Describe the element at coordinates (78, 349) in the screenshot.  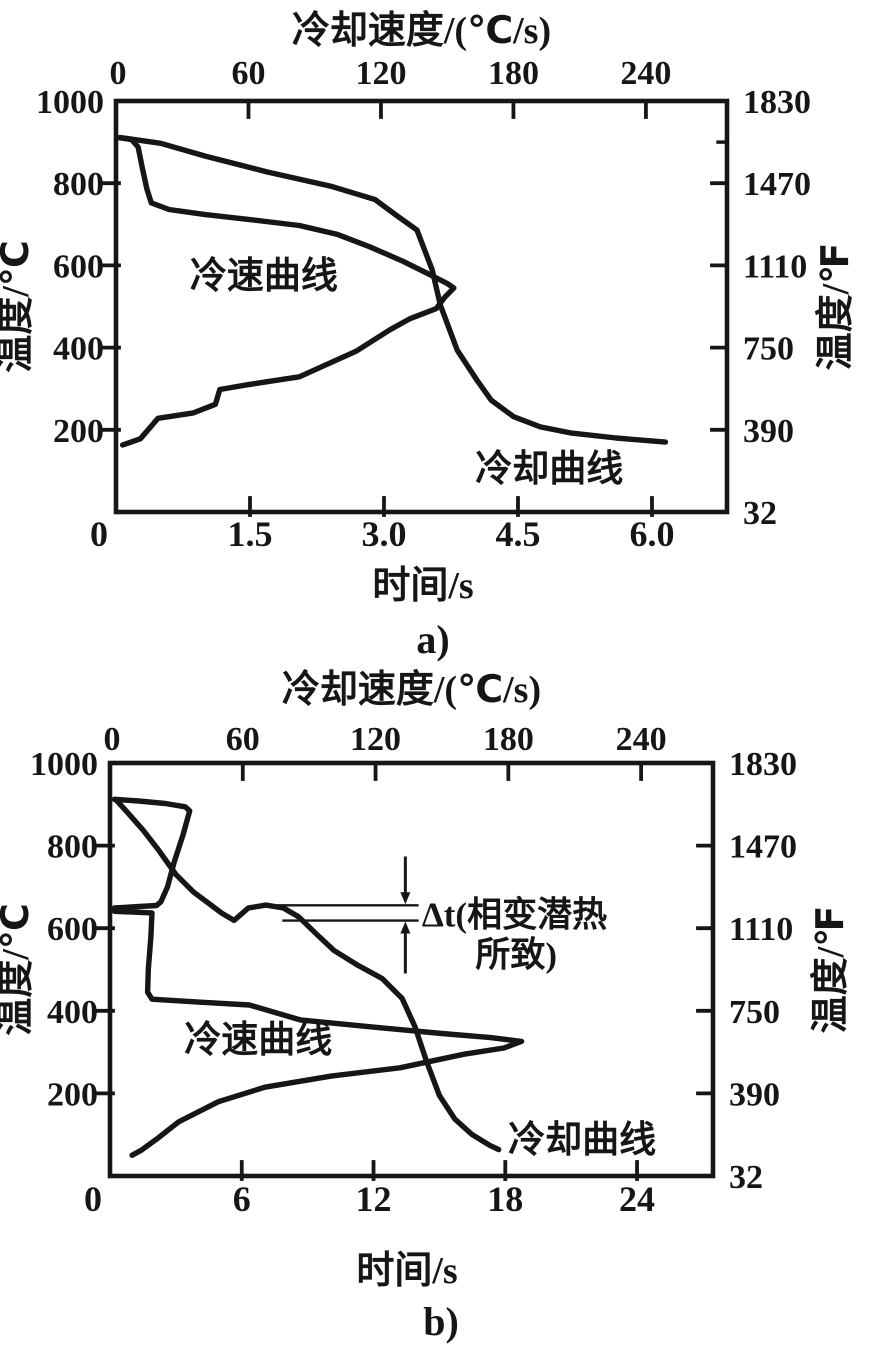
I see `chart-a-left-tick-label: 400` at that location.